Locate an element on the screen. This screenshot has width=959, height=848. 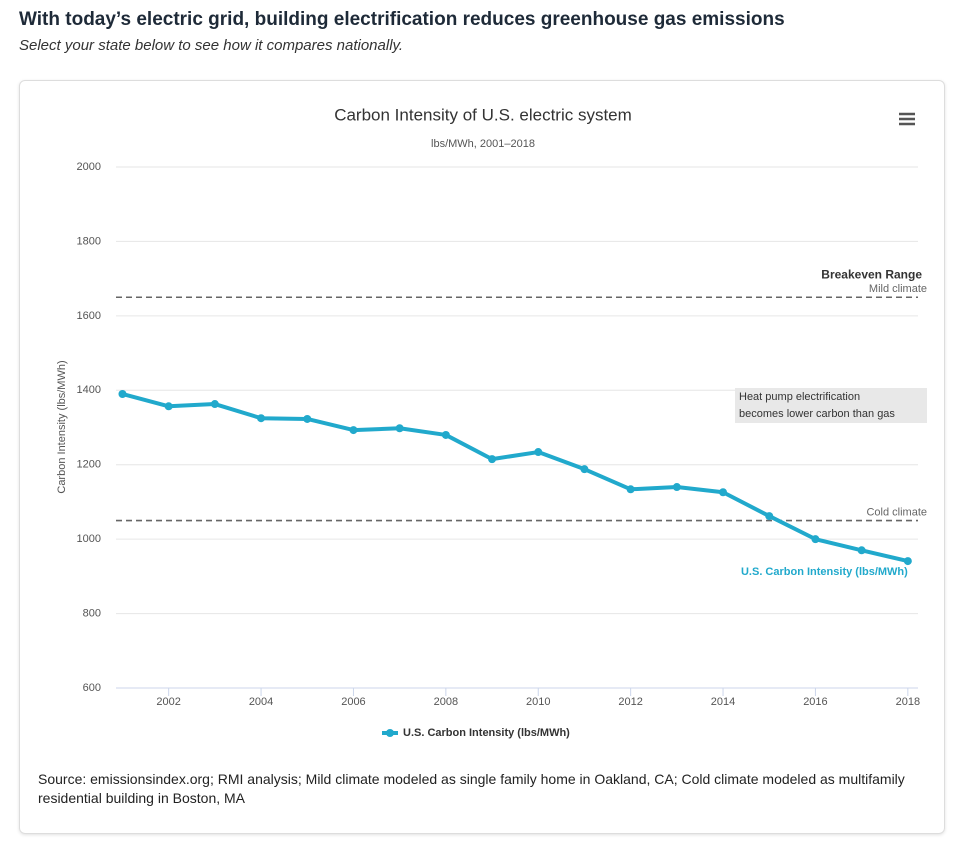
x-tick-label: 2010 is located at coordinates (538, 702).